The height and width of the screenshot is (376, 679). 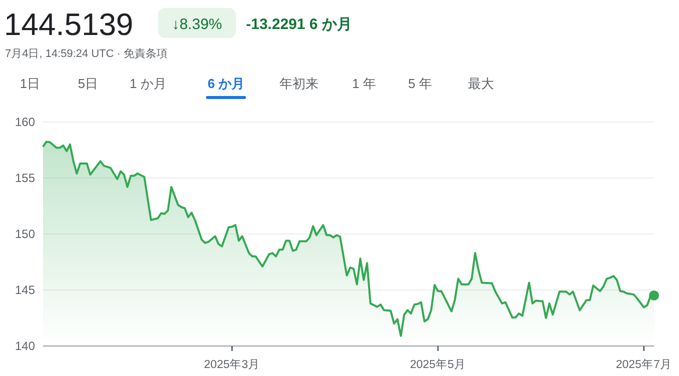 What do you see at coordinates (438, 364) in the screenshot?
I see `x-tick-label: 2025年5月` at bounding box center [438, 364].